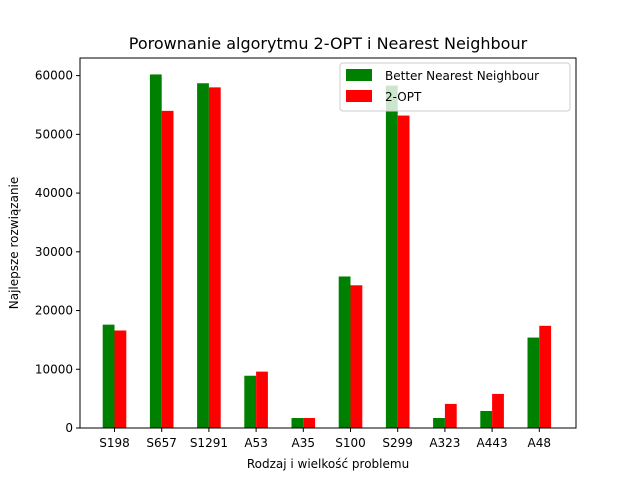  What do you see at coordinates (325, 439) in the screenshot?
I see `x-axis-ticks: S198 S657 S1291 A53 A35 S100 S299 A323 A443 A48` at bounding box center [325, 439].